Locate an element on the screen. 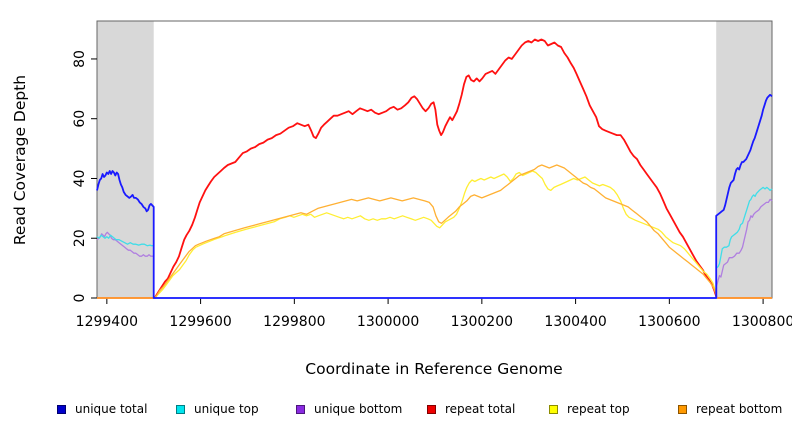  legend-item-unique-top: unique top is located at coordinates (217, 409).